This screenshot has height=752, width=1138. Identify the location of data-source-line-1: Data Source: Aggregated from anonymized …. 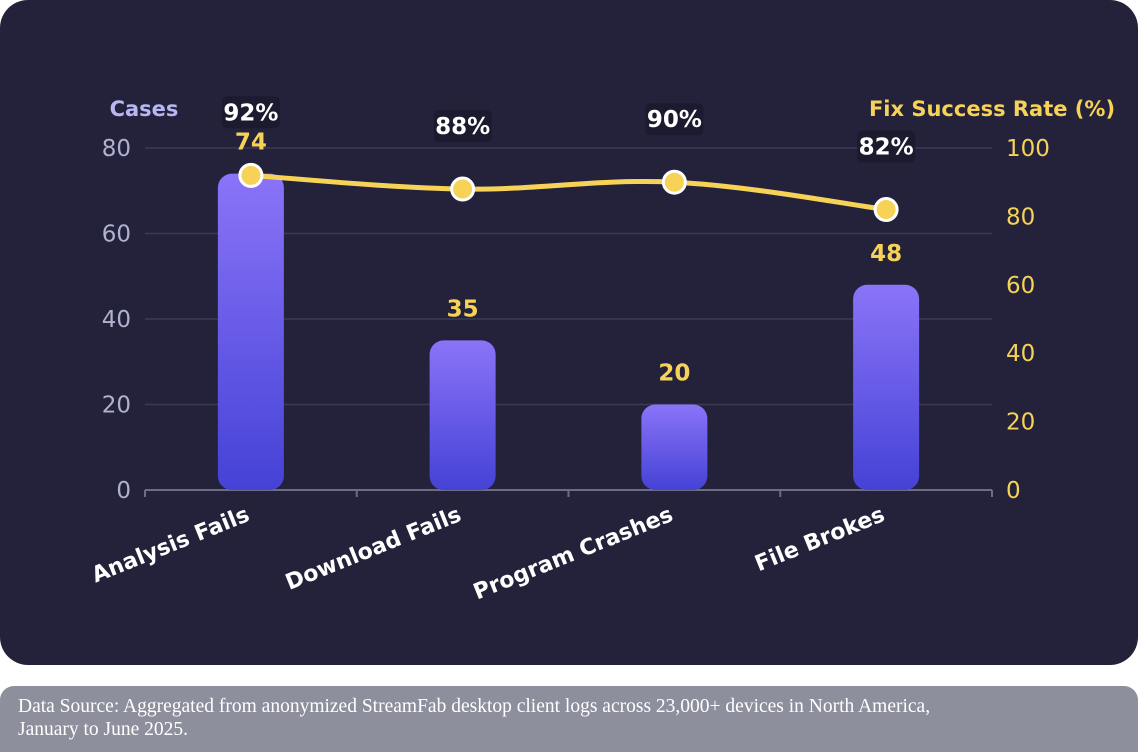
(474, 706).